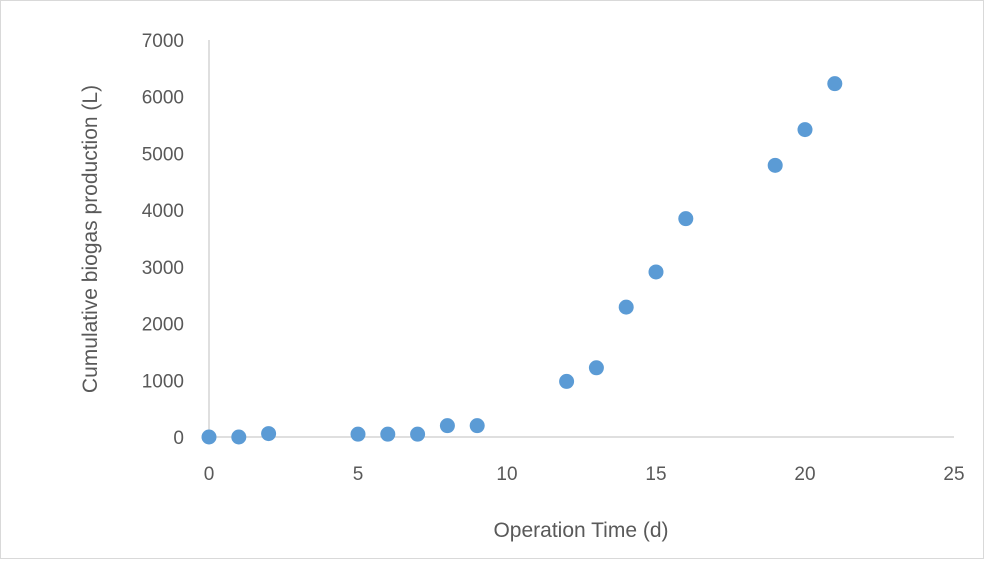  I want to click on y-tick-labels: 0 1000 2000 3000 4000 5000 6000 7000, so click(163, 240).